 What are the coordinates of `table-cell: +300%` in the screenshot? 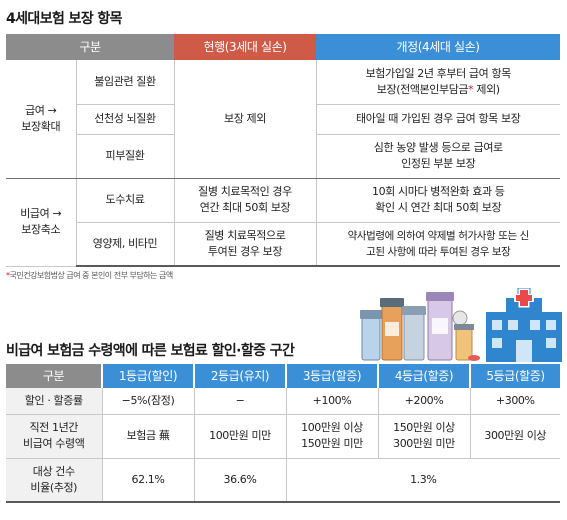 It's located at (515, 401).